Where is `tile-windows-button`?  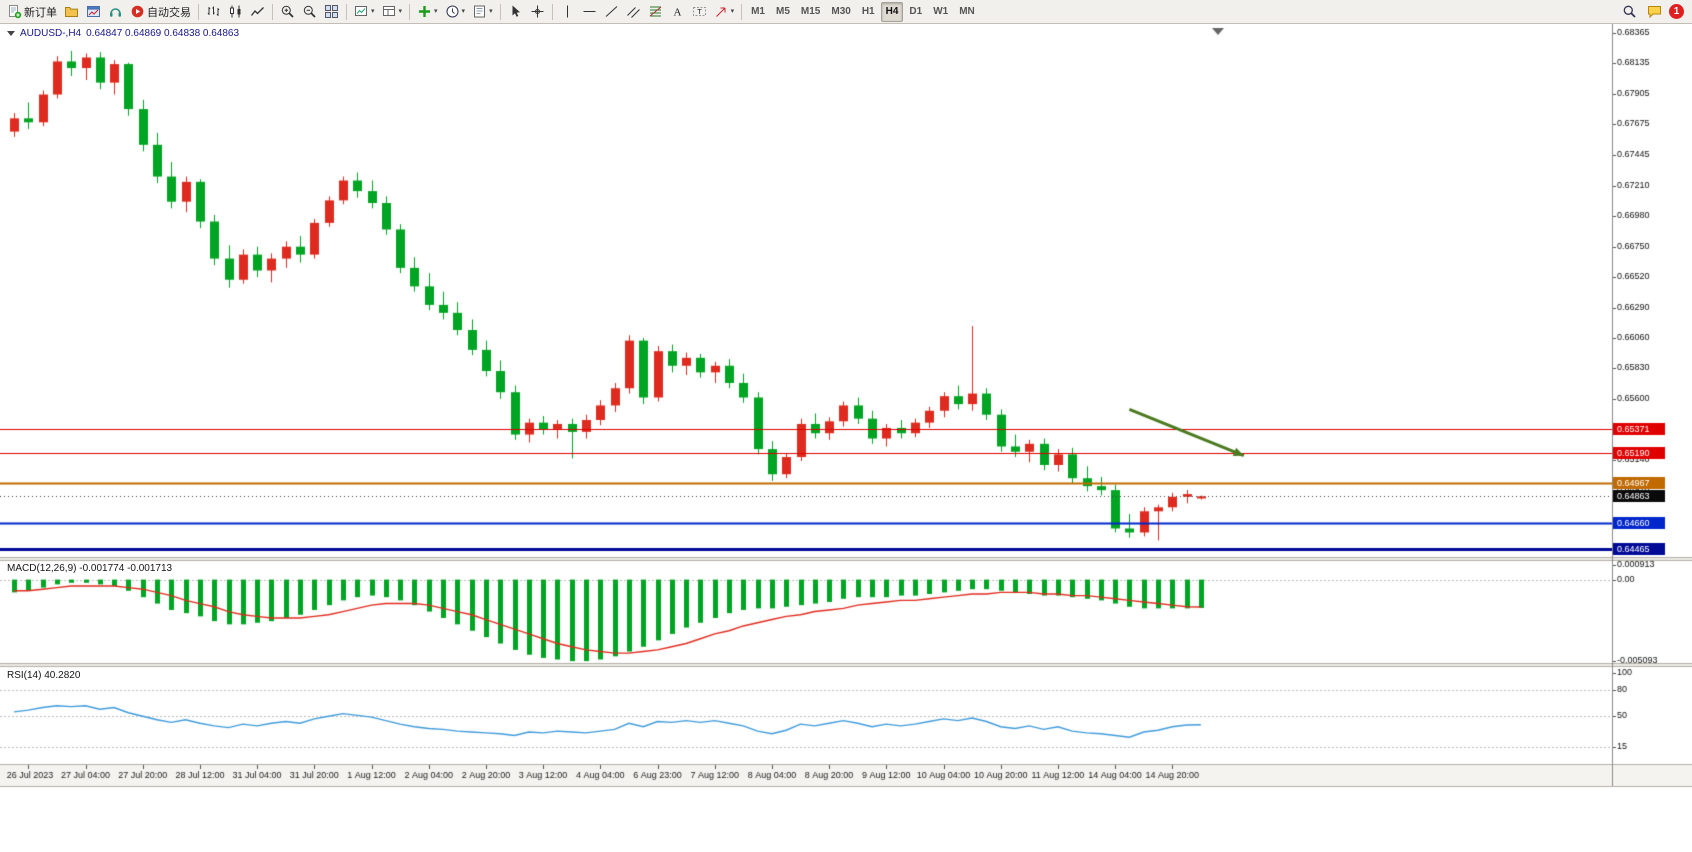 tile-windows-button is located at coordinates (331, 12).